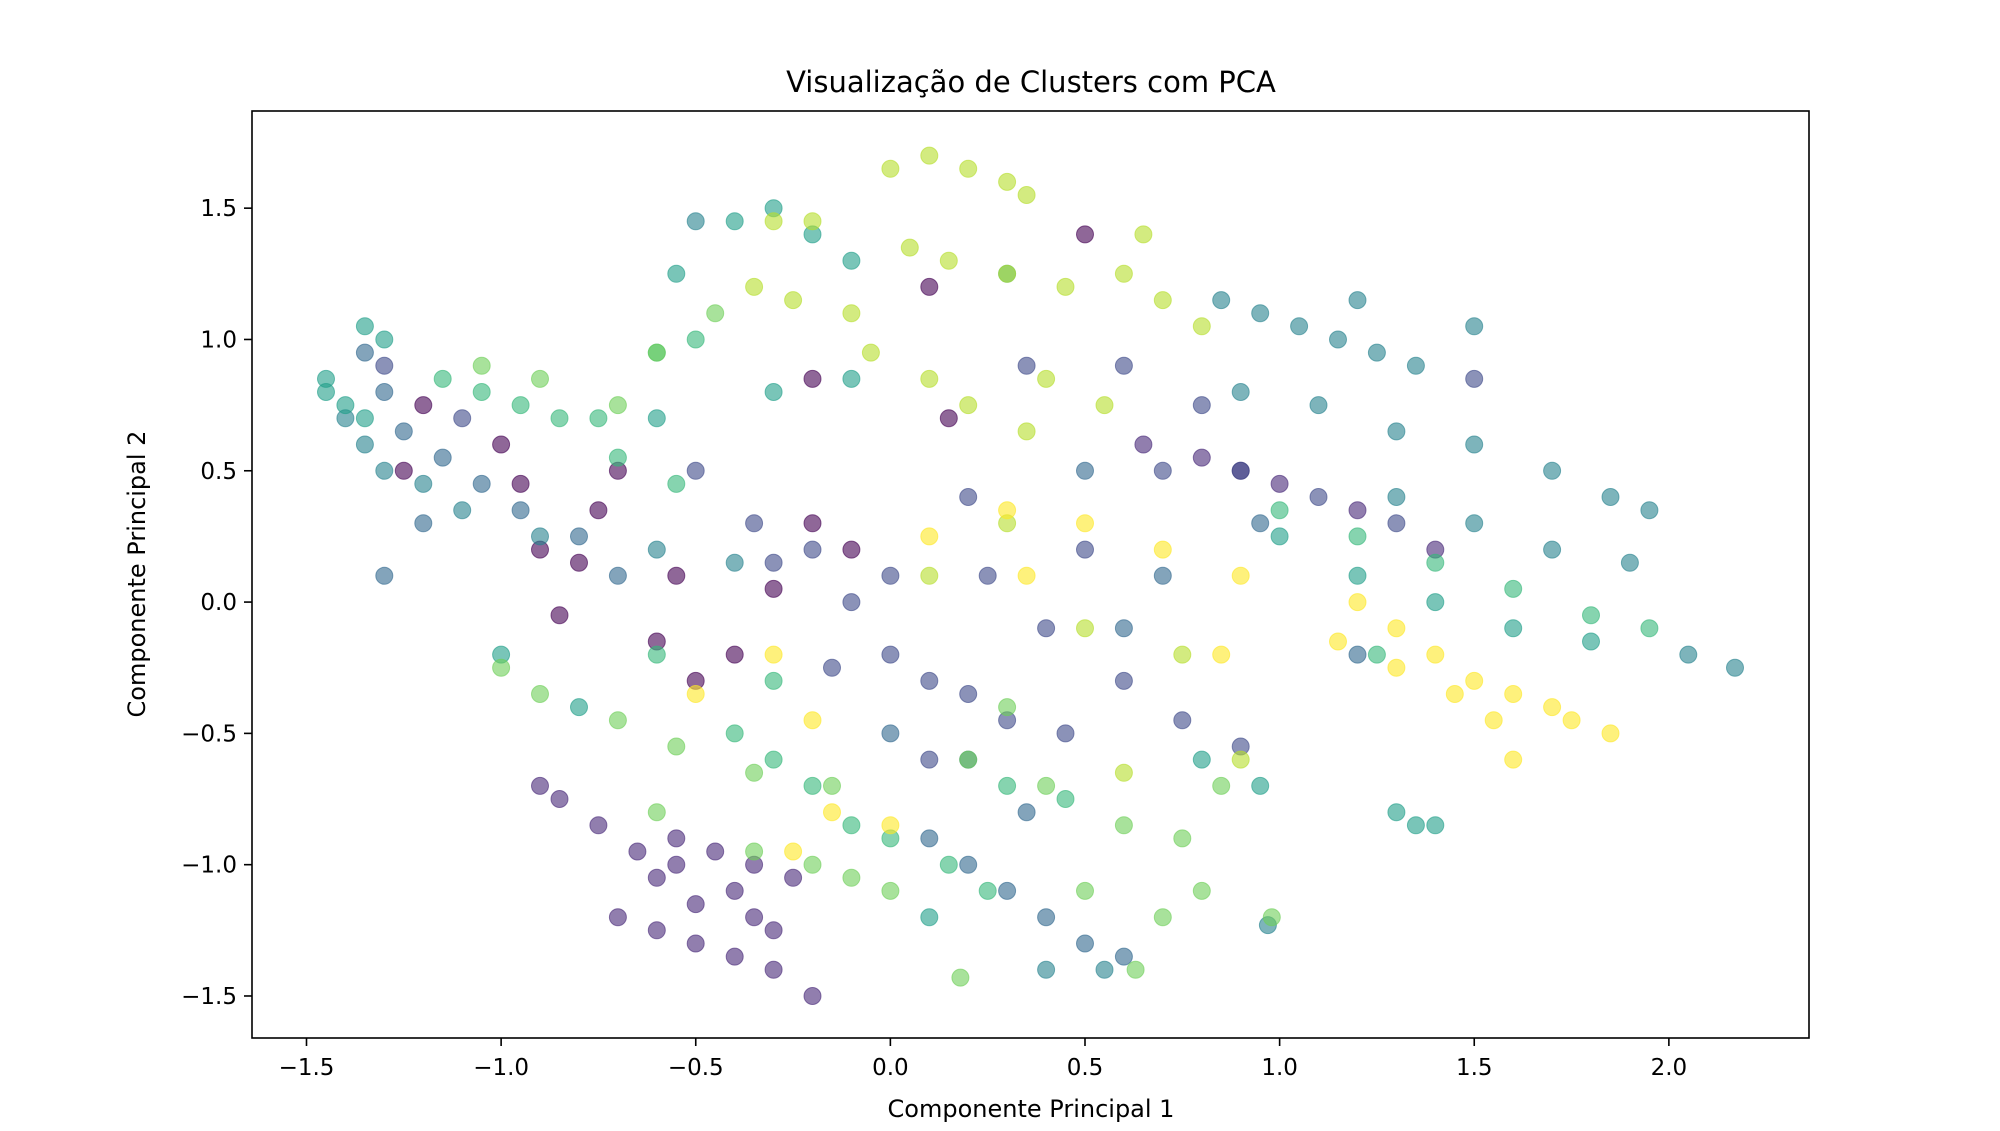 Image resolution: width=2000 pixels, height=1131 pixels. Describe the element at coordinates (983, 1059) in the screenshot. I see `x-axis: −1.5 −1.0 −0.5 0.0 0.5 1.0 1.5 2.0` at that location.